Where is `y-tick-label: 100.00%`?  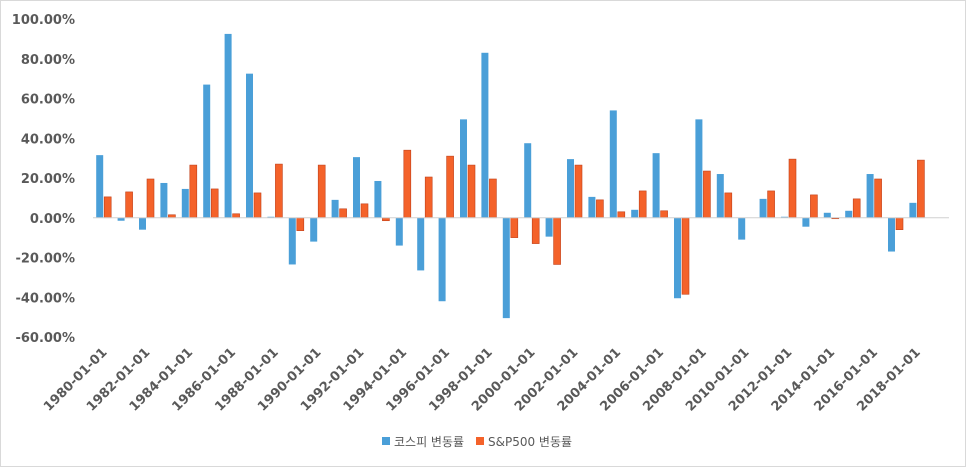 y-tick-label: 100.00% is located at coordinates (43, 20).